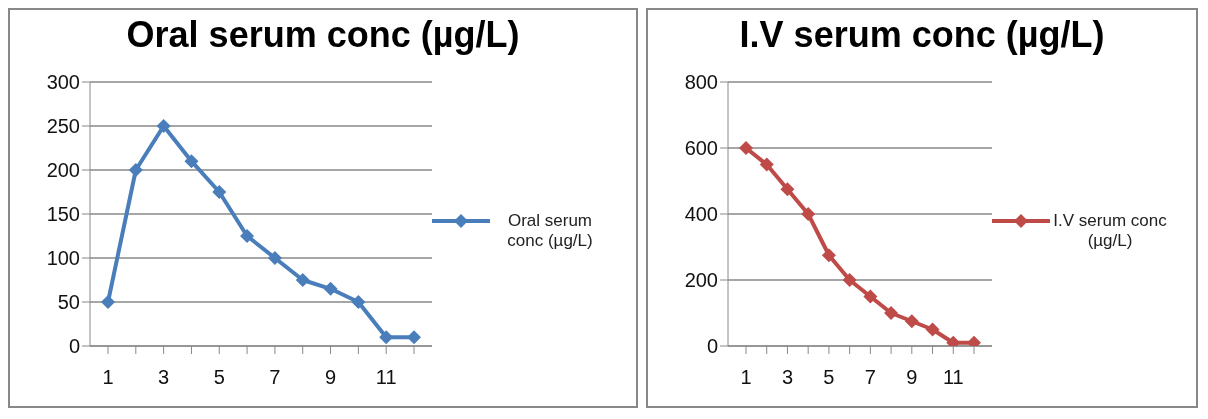 The image size is (1208, 419). I want to click on legend-label: Oral serum conc (µg/L), so click(550, 231).